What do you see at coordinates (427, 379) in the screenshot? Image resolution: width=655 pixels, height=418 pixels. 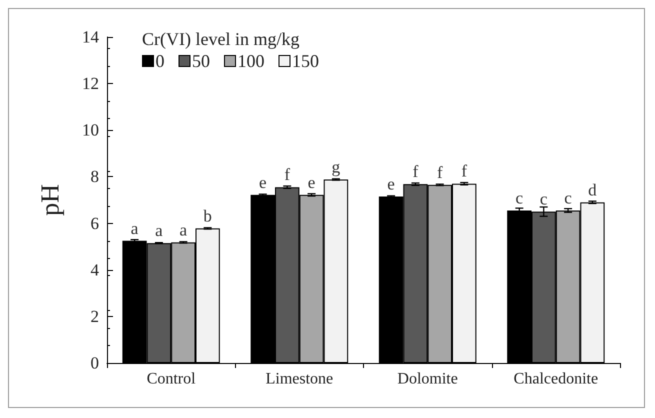 I see `x-tick-label: Dolomite` at bounding box center [427, 379].